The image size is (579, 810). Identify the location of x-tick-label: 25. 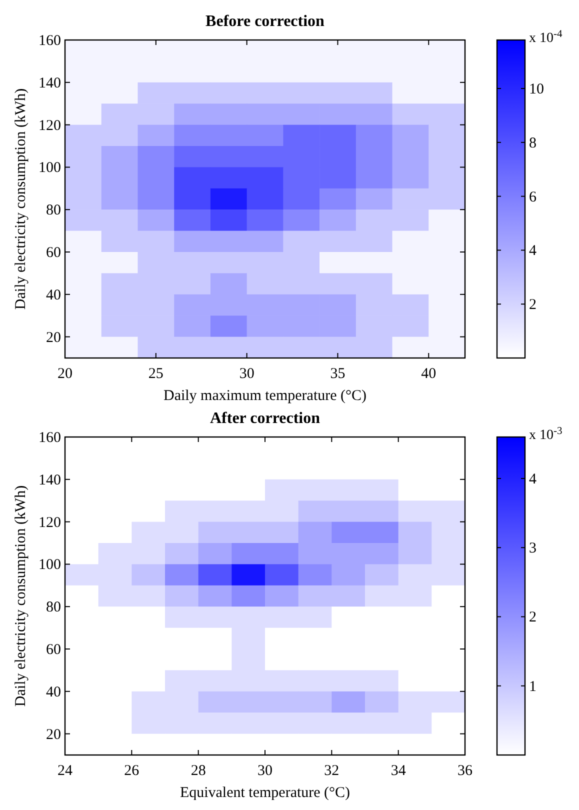
(156, 374).